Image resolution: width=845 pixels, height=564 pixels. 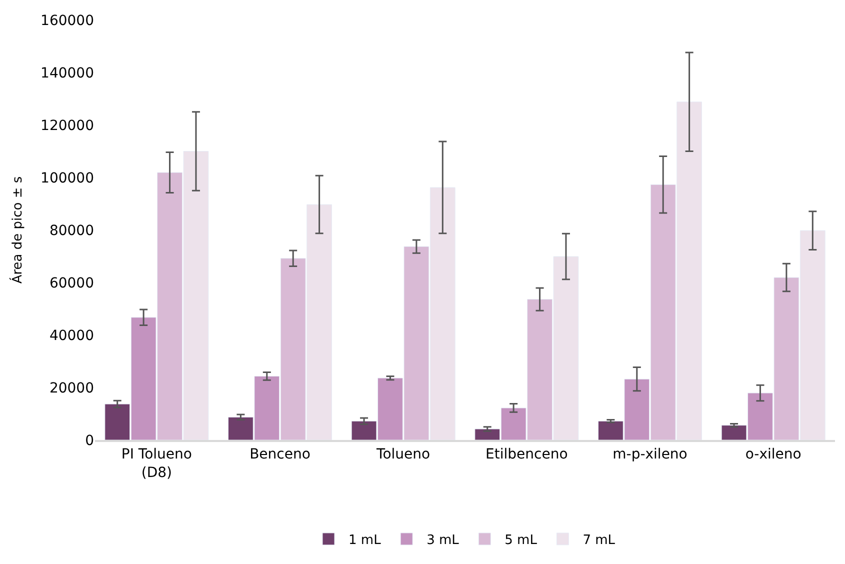 I want to click on legend-label: 7 mL, so click(x=599, y=540).